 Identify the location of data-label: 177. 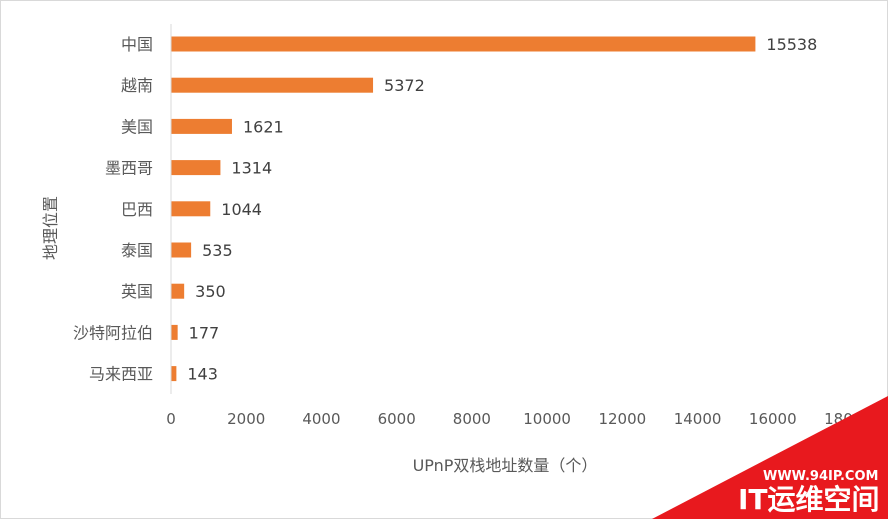
(204, 332).